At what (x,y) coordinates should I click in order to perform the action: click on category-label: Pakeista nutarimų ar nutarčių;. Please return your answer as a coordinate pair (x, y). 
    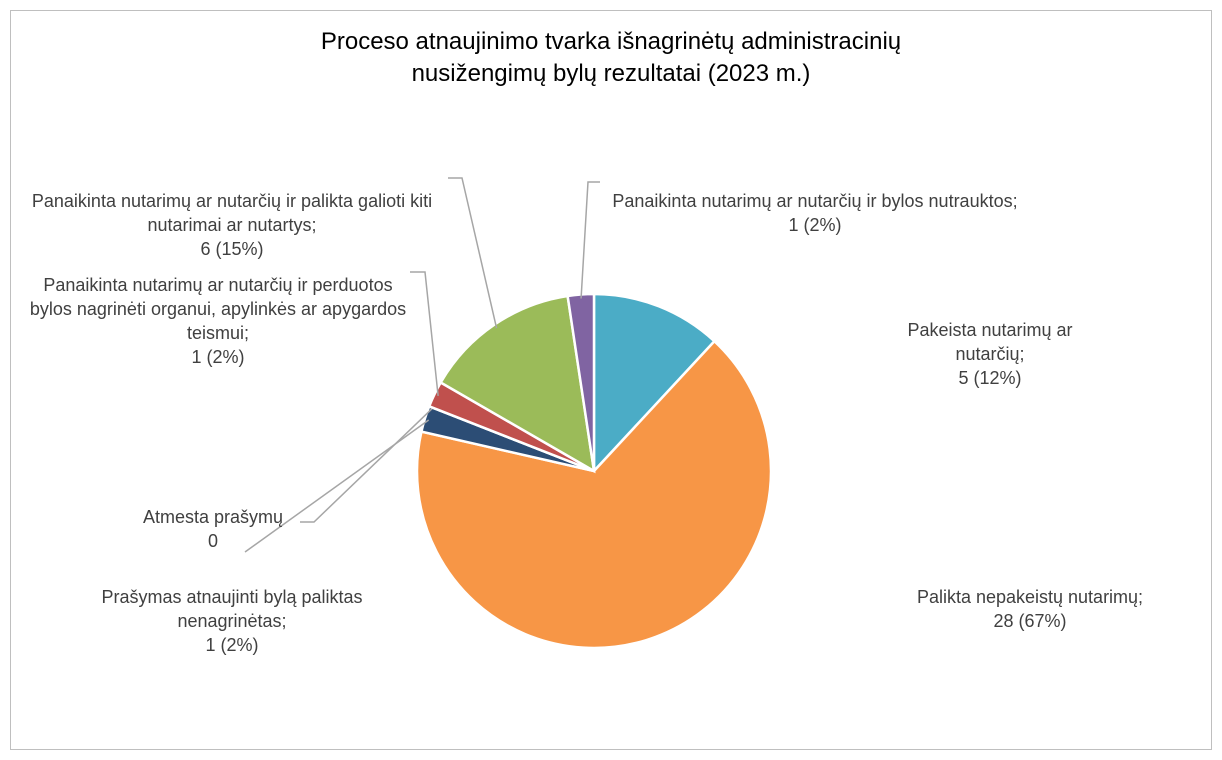
    Looking at the image, I should click on (990, 342).